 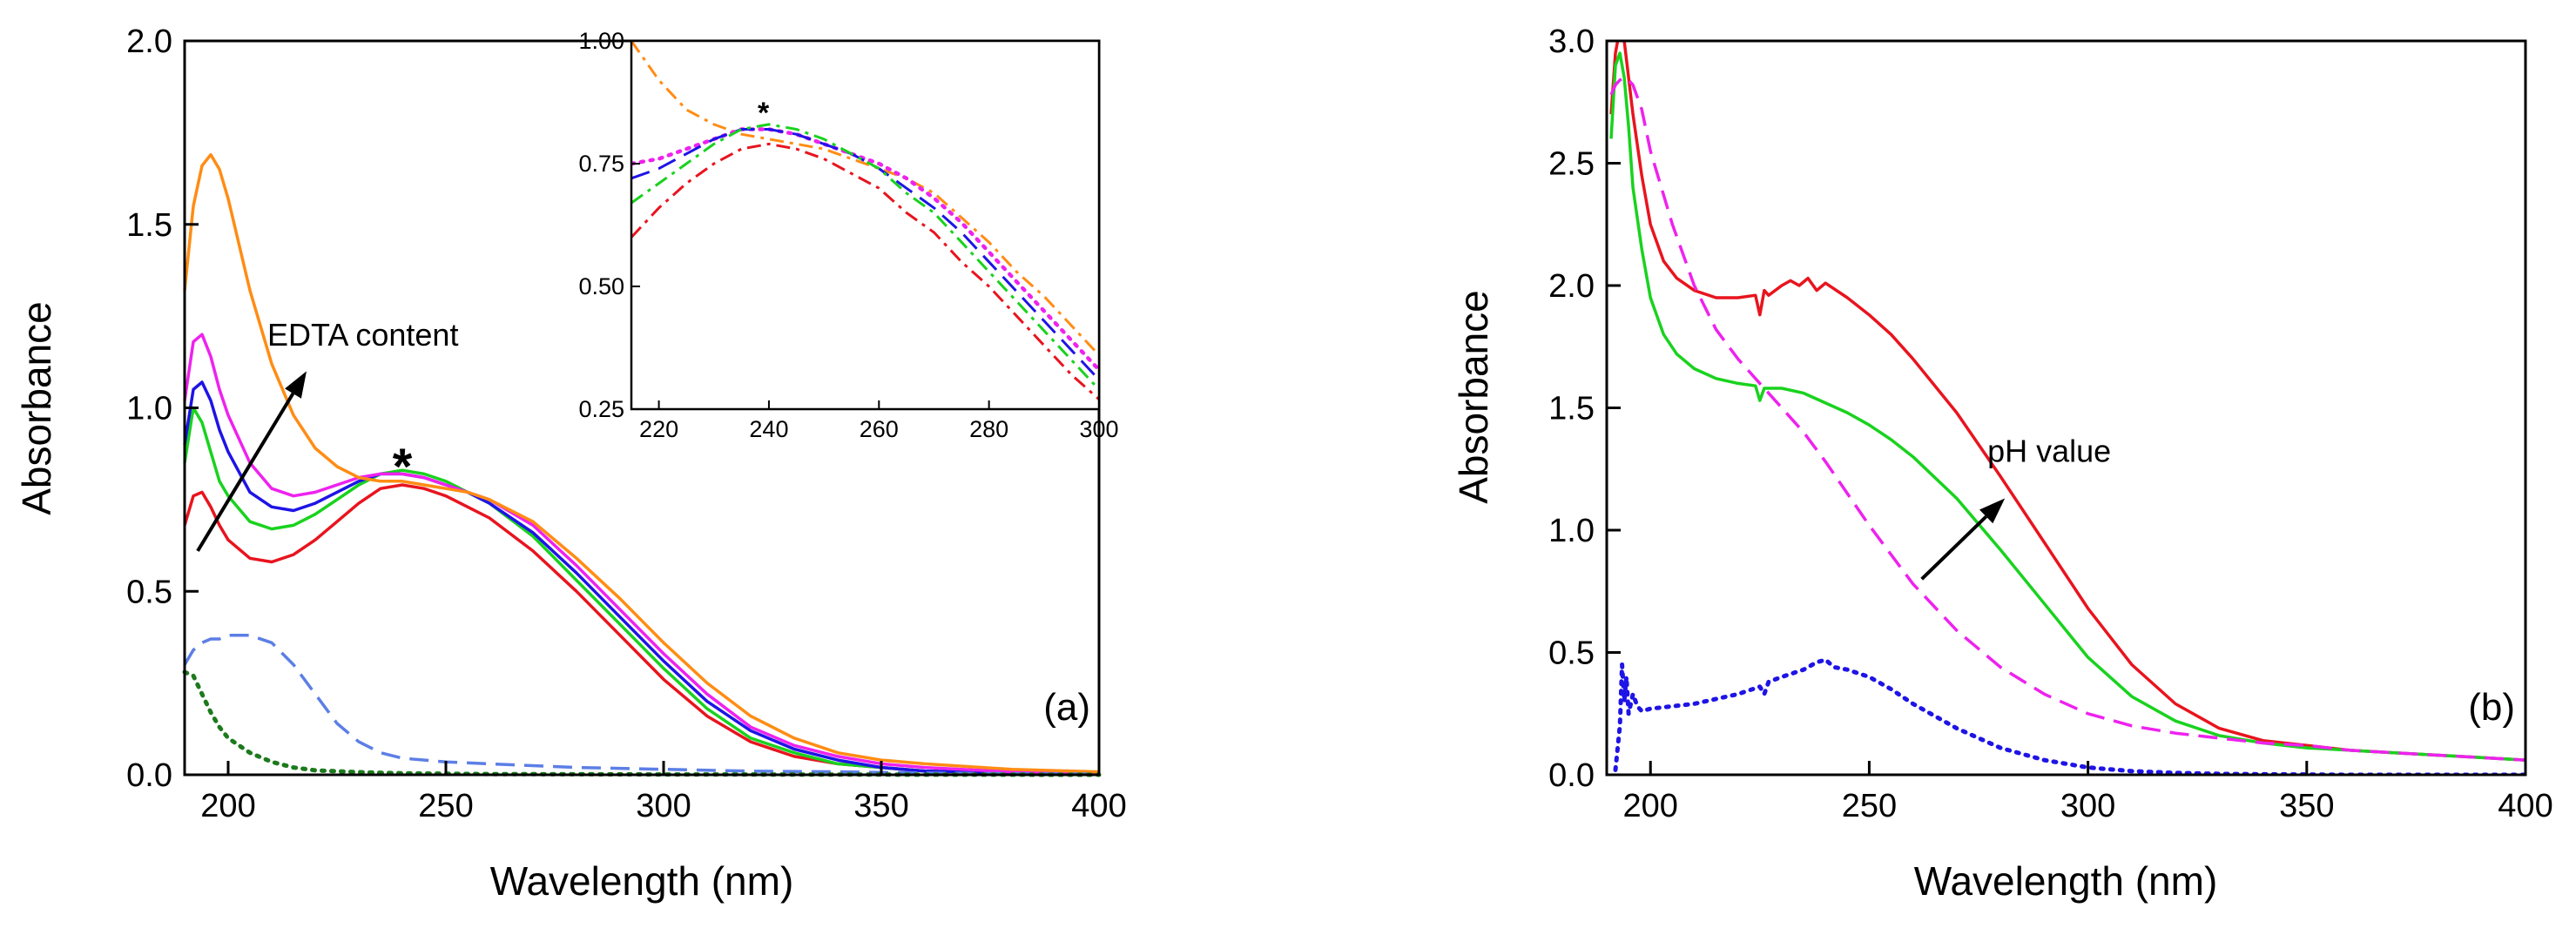 I want to click on panel-a-ytick-label: 0.5, so click(x=149, y=592).